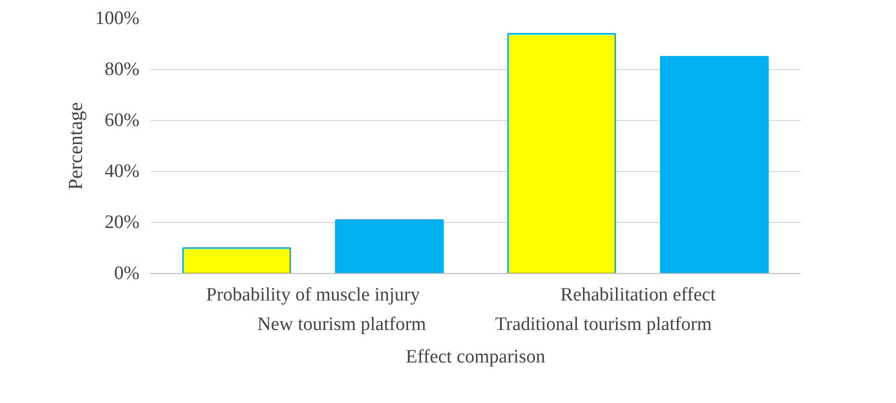 The image size is (896, 403). I want to click on y-tick-label: 60%, so click(122, 120).